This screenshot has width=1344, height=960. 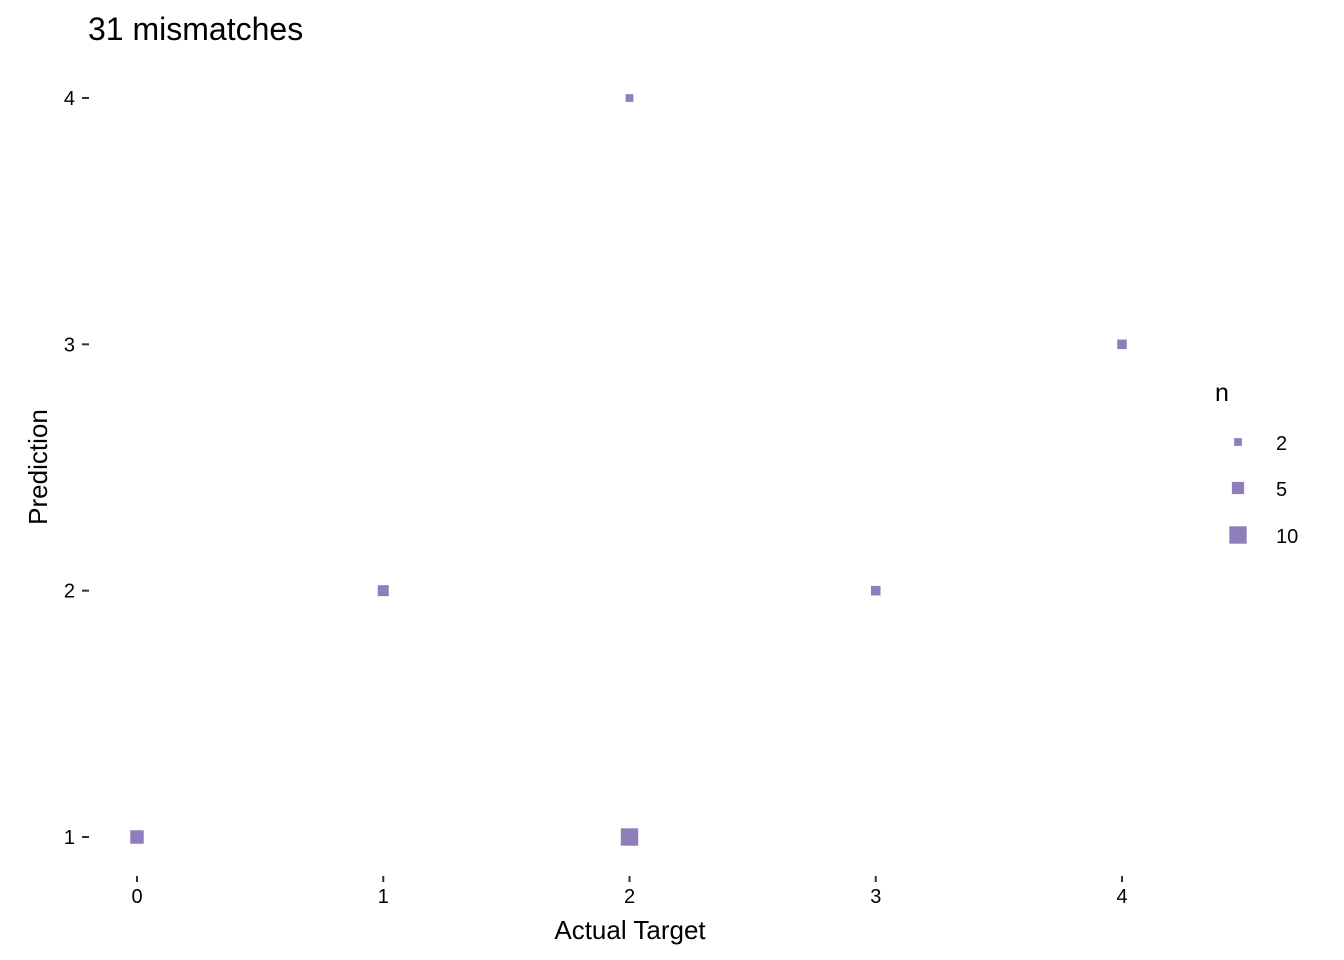 I want to click on x-tick-label: 1, so click(x=383, y=897).